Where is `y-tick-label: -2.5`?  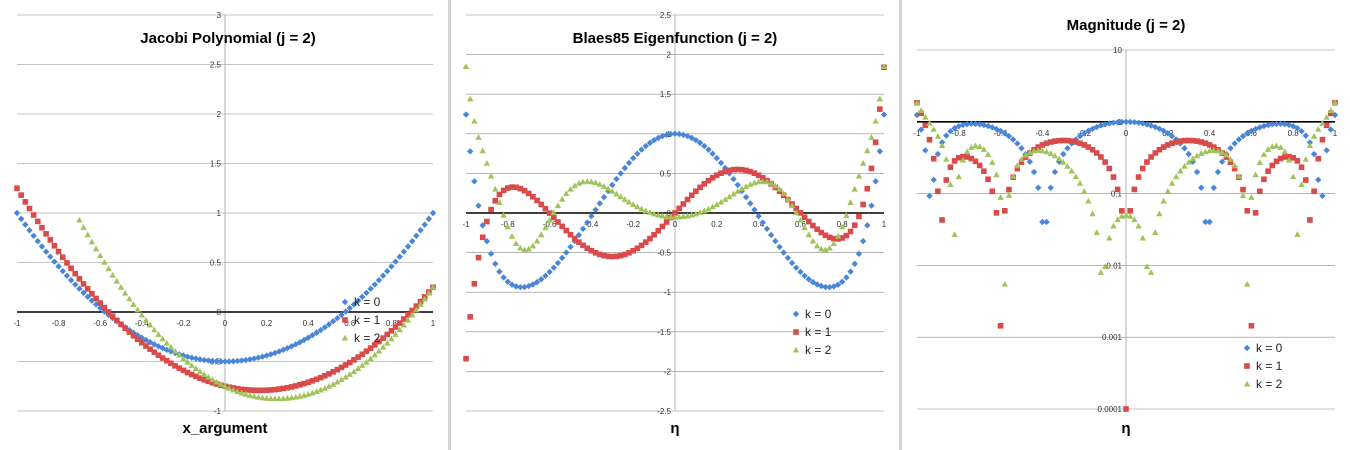
y-tick-label: -2.5 is located at coordinates (664, 411).